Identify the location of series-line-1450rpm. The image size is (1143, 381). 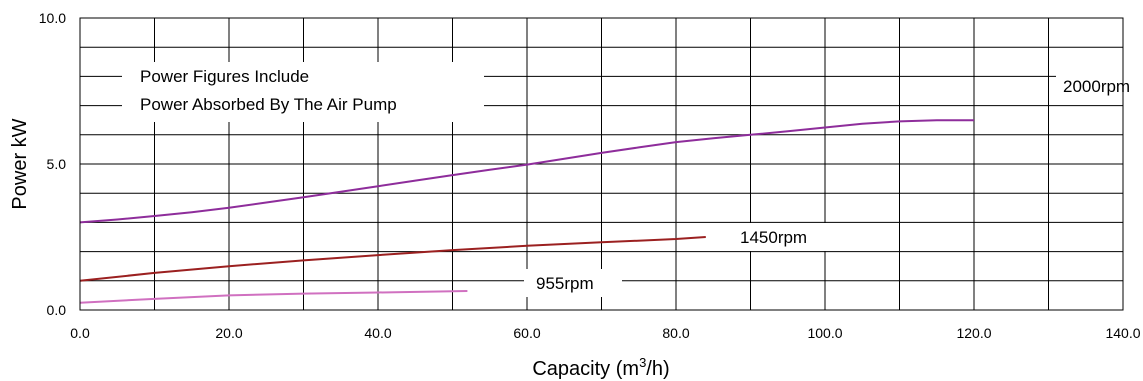
(392, 259).